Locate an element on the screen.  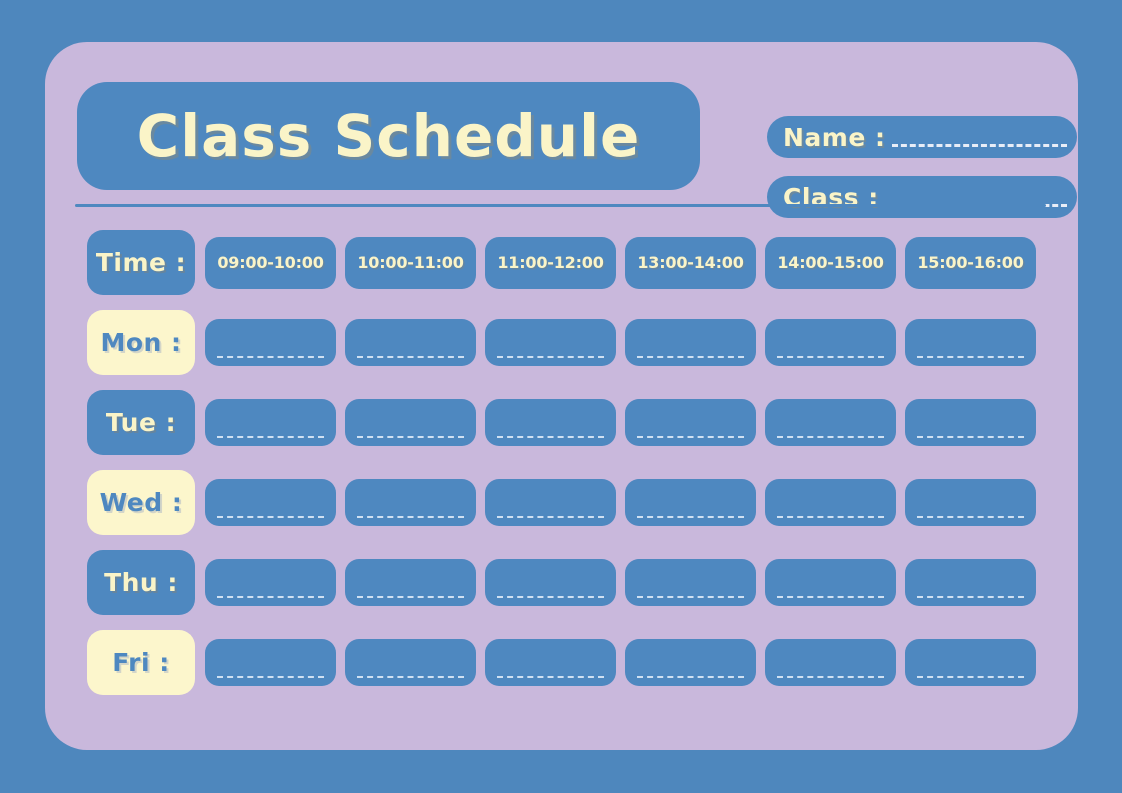
time-slot-3: 13:00-14:00 is located at coordinates (690, 262).